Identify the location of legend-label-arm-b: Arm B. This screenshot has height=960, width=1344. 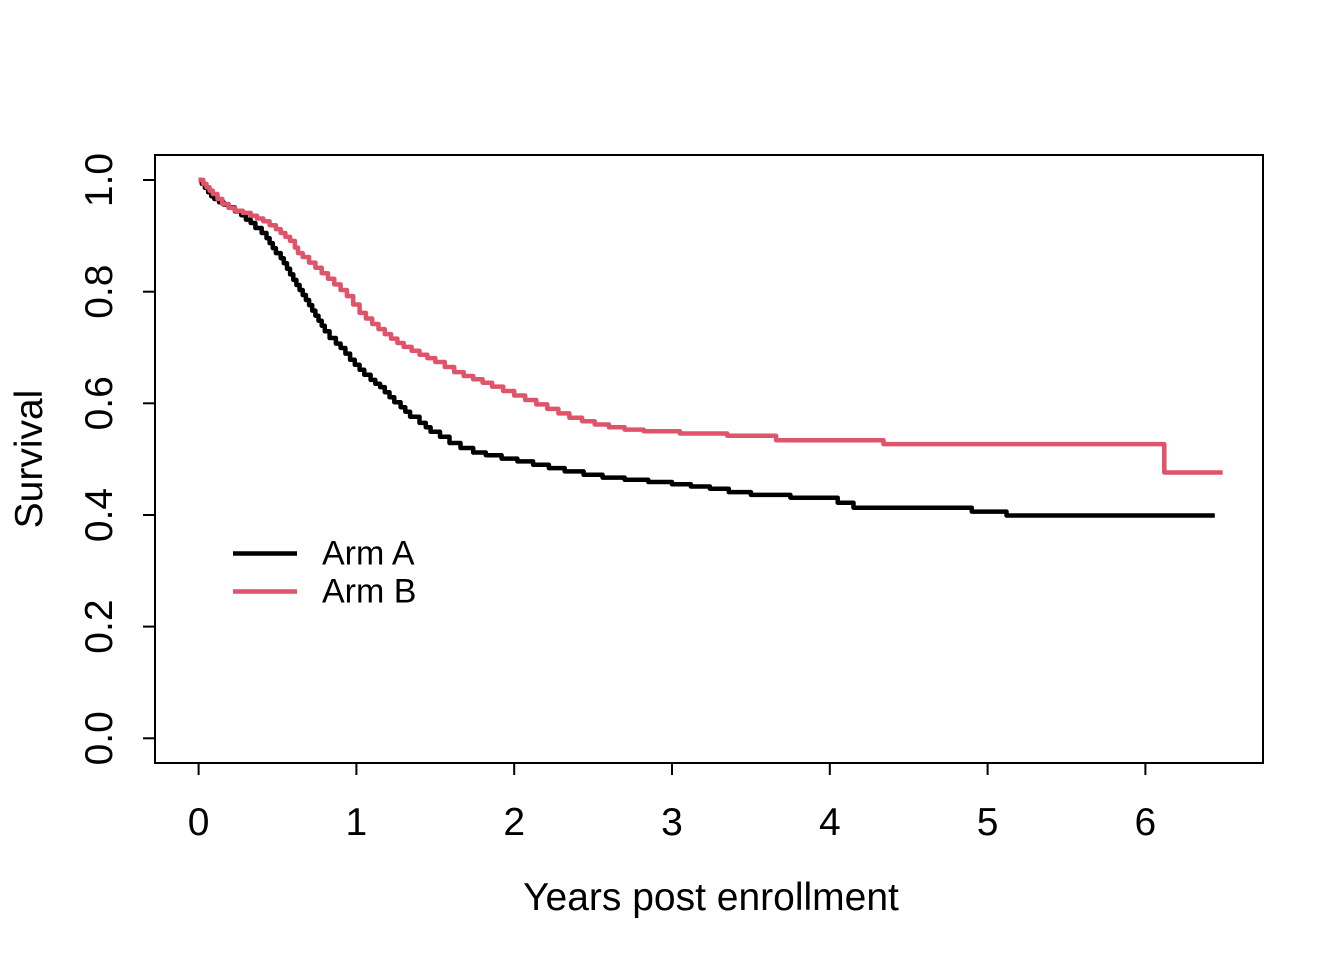
(369, 592).